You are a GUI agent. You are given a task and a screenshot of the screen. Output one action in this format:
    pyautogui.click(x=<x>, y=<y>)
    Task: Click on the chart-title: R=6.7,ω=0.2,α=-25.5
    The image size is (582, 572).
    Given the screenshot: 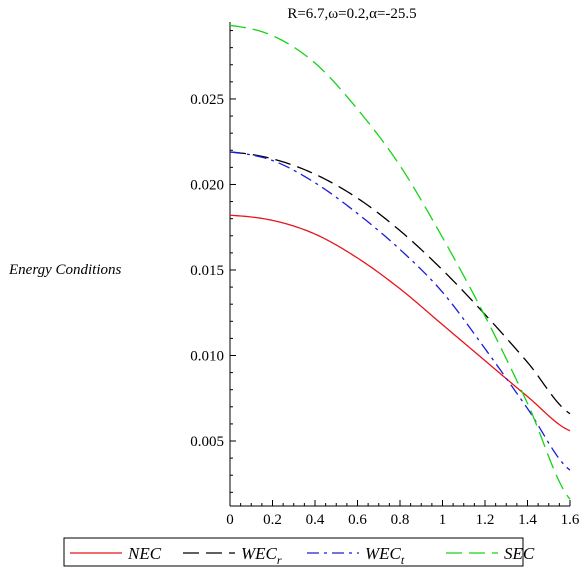 What is the action you would take?
    pyautogui.click(x=351, y=14)
    